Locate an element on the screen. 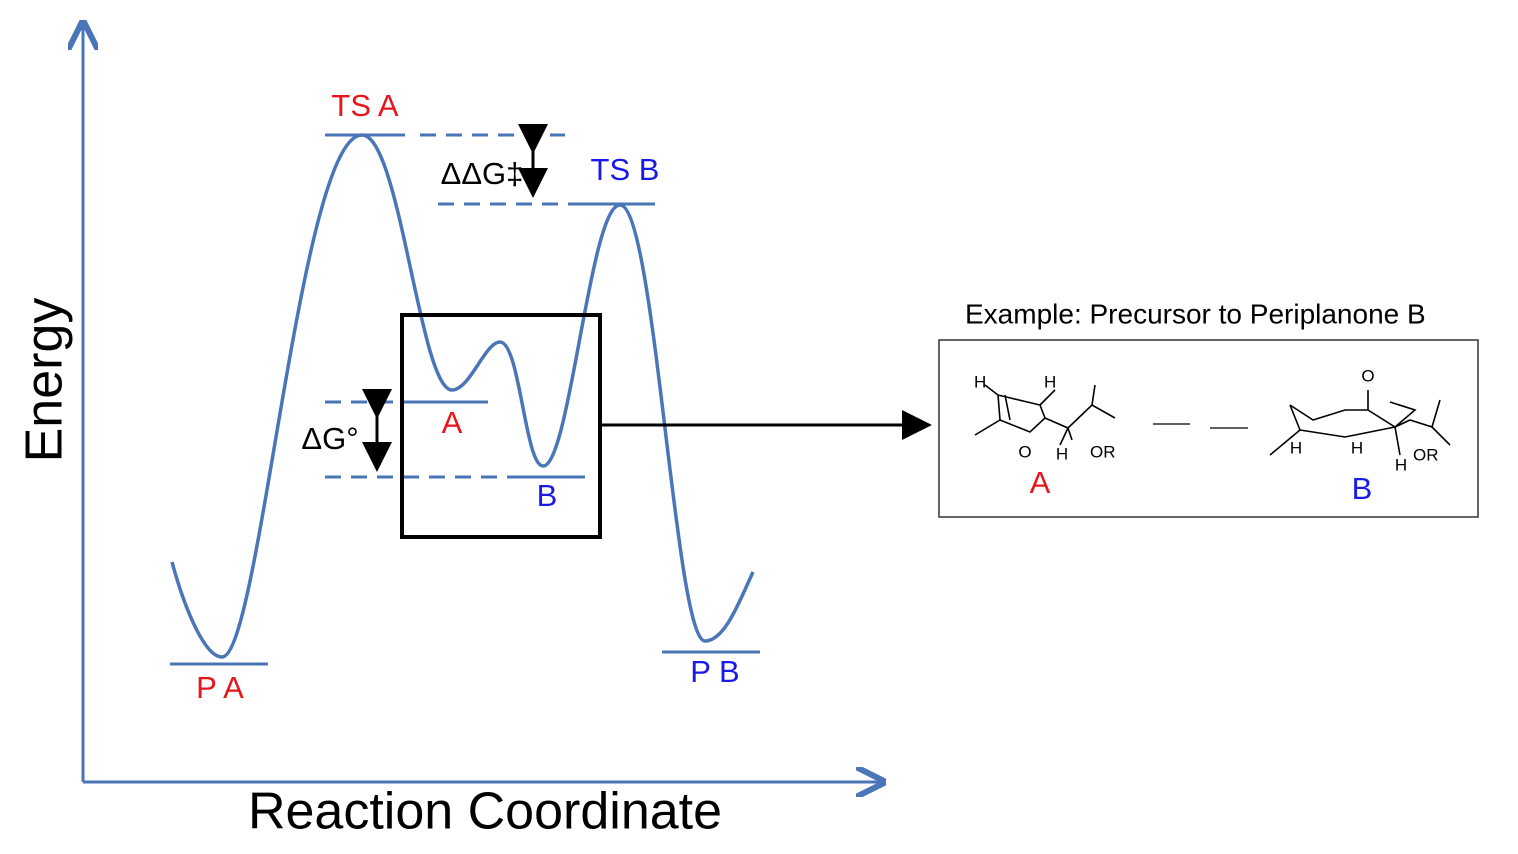 The image size is (1518, 854). label-a: A is located at coordinates (452, 422).